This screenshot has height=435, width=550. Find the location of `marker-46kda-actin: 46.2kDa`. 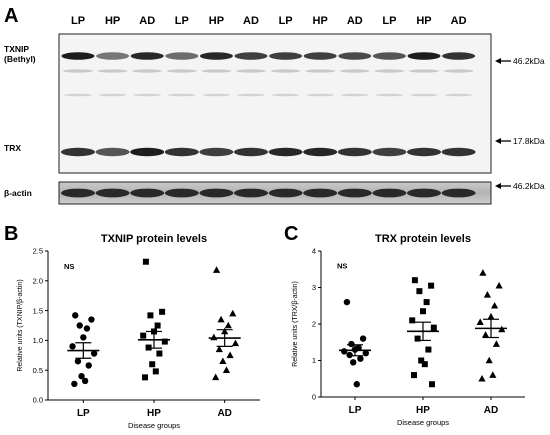

marker-46kda-actin: 46.2kDa is located at coordinates (520, 186).